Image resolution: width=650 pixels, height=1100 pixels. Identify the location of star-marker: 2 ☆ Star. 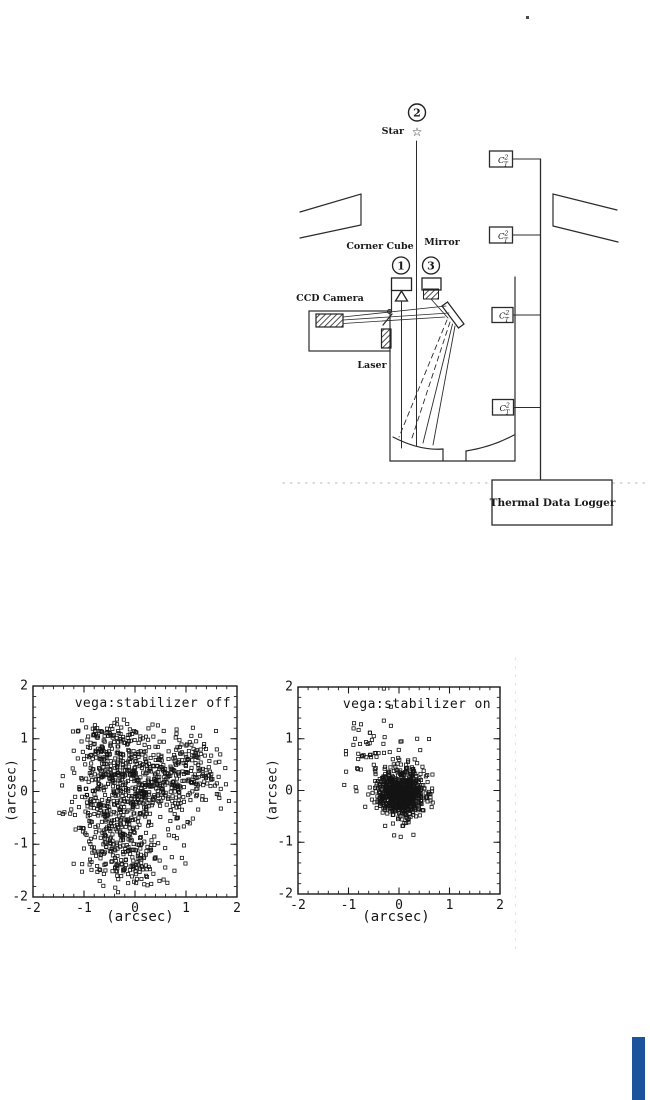
(404, 121).